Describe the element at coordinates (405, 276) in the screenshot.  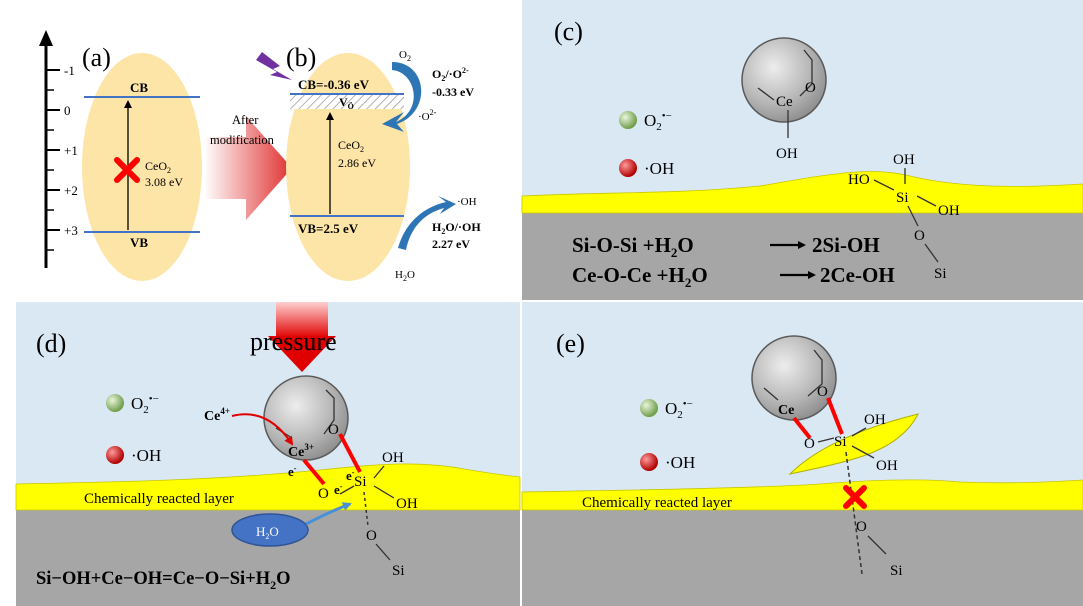
I see `h2o-label: H2O` at that location.